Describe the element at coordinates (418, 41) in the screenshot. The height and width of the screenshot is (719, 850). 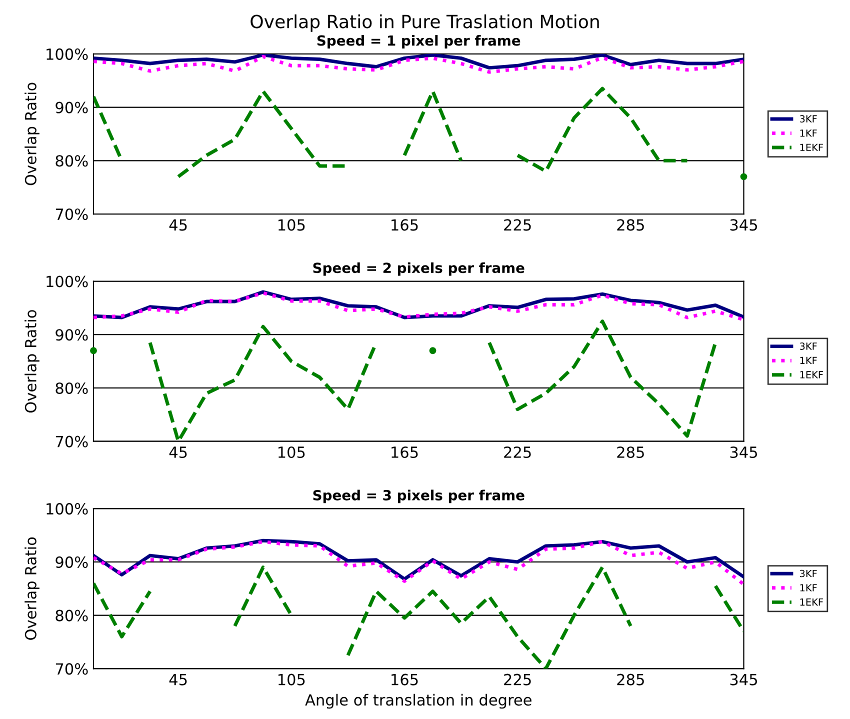
I see `chart-subtitle: Speed = 1 pixel per frame` at that location.